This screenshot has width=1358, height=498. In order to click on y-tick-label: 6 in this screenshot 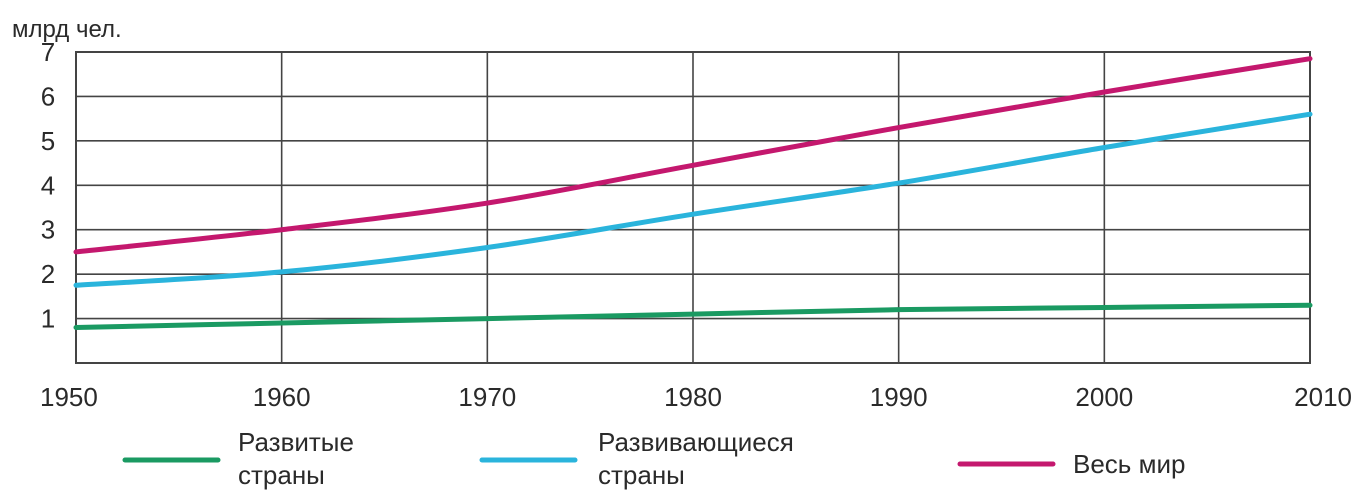, I will do `click(48, 96)`.